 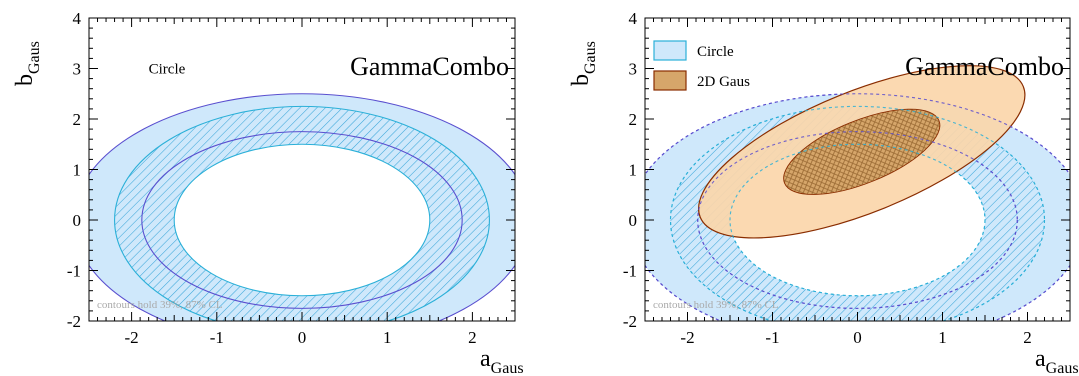 What do you see at coordinates (670, 50) in the screenshot?
I see `legend-swatch-circle` at bounding box center [670, 50].